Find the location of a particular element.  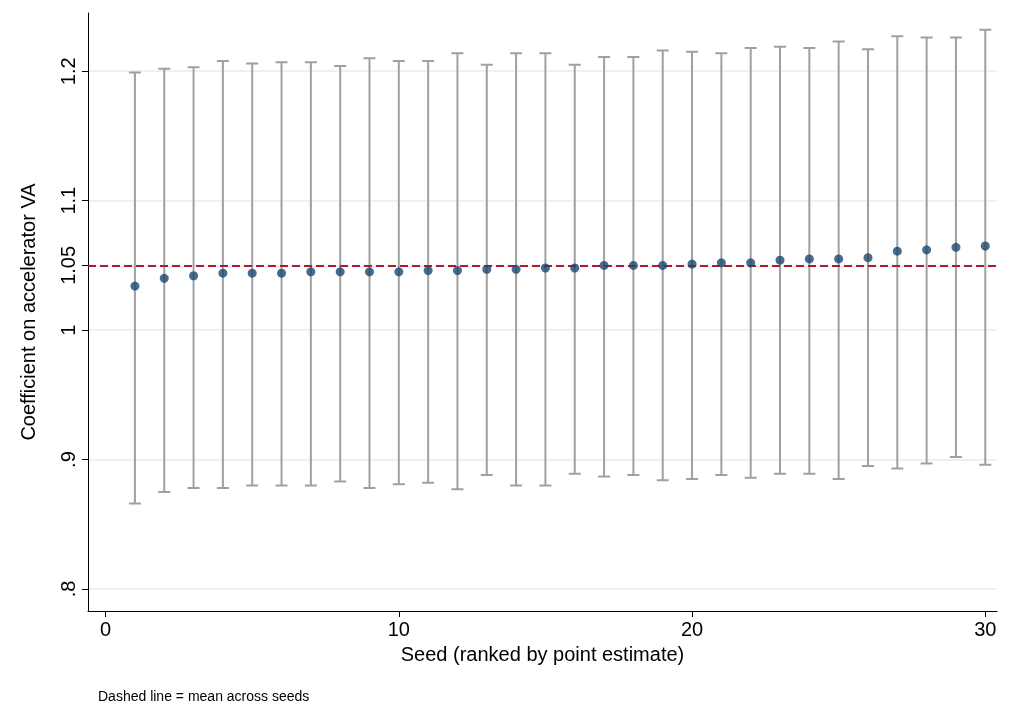

y-axis-title: Coefficient on accelerator VA is located at coordinates (28, 311).